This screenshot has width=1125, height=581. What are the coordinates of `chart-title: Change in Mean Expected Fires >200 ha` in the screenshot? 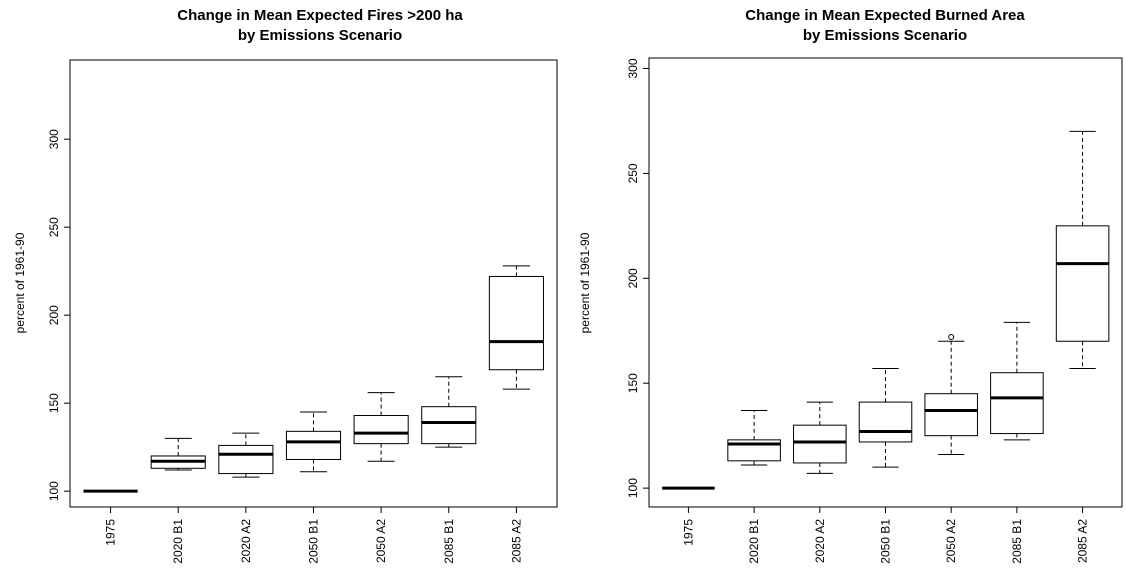 It's located at (320, 15).